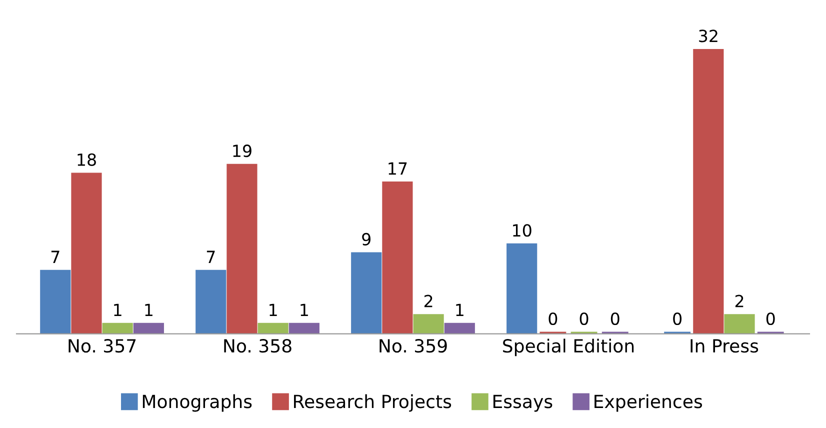 Image resolution: width=826 pixels, height=428 pixels. What do you see at coordinates (258, 346) in the screenshot?
I see `x-tick-label: No. 358` at bounding box center [258, 346].